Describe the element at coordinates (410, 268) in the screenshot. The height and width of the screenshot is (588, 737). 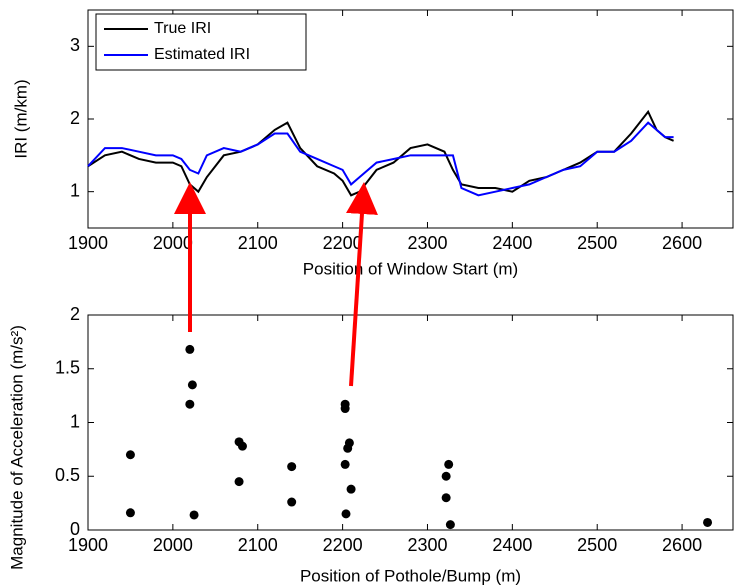
I see `x-axis-label: Position of Window Start (m)` at that location.